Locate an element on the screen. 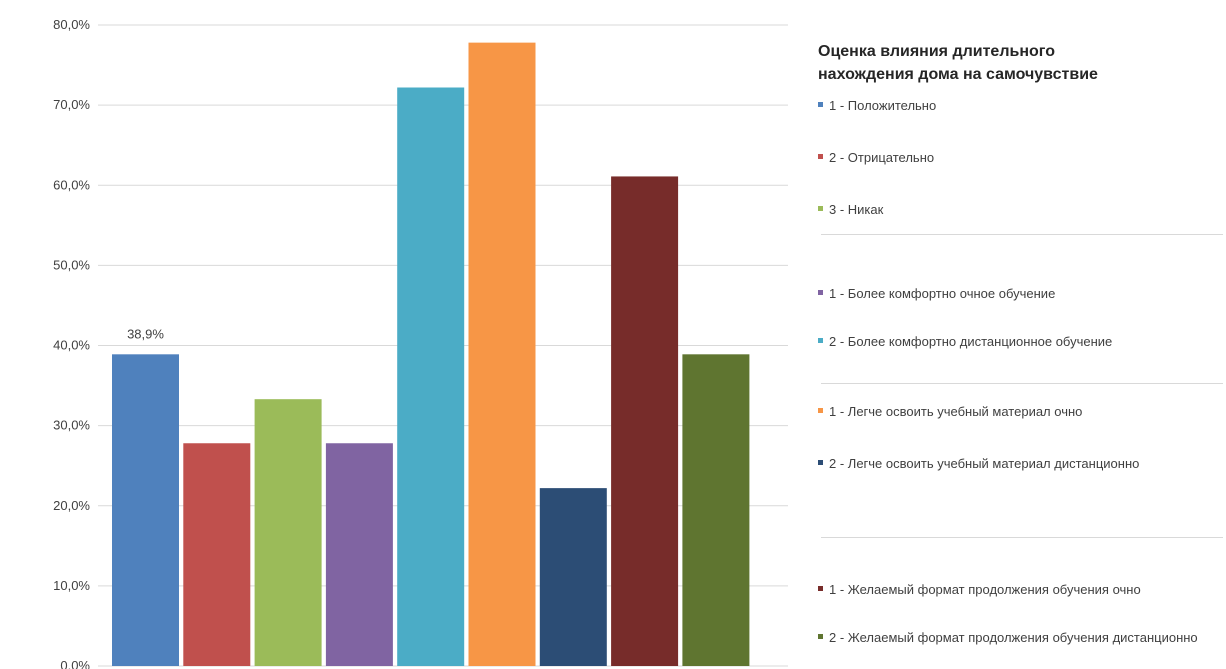  legend-label: 3 - Никак is located at coordinates (856, 210).